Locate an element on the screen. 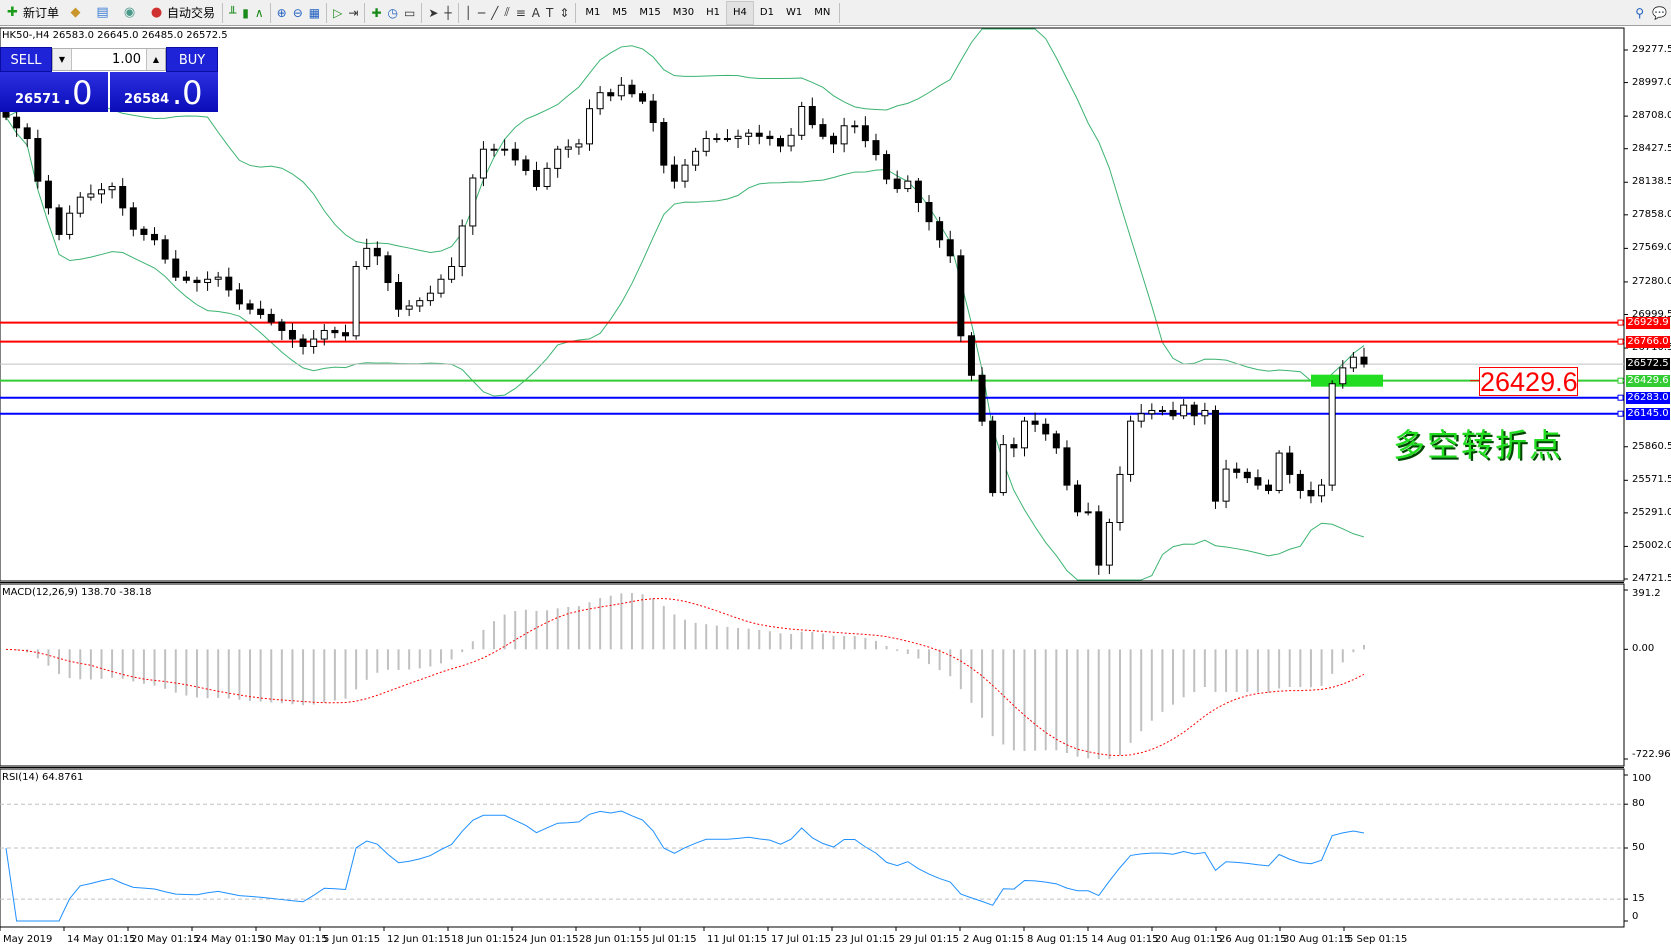  templates-icon: ▭ is located at coordinates (409, 12).